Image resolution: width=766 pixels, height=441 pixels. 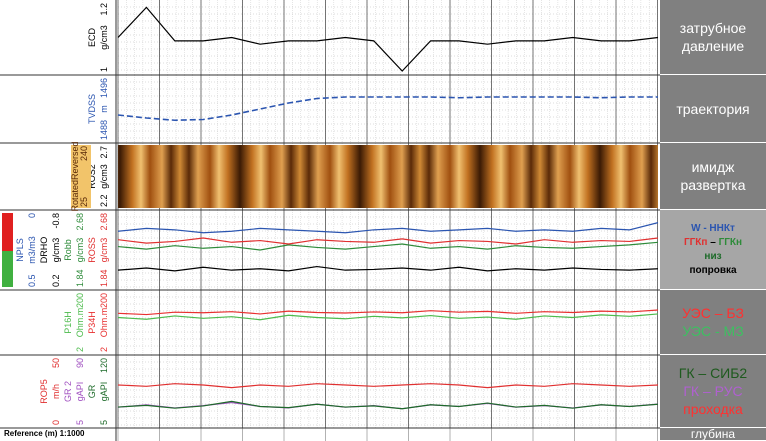 What do you see at coordinates (68, 322) in the screenshot?
I see `curve-name: P16H` at bounding box center [68, 322].